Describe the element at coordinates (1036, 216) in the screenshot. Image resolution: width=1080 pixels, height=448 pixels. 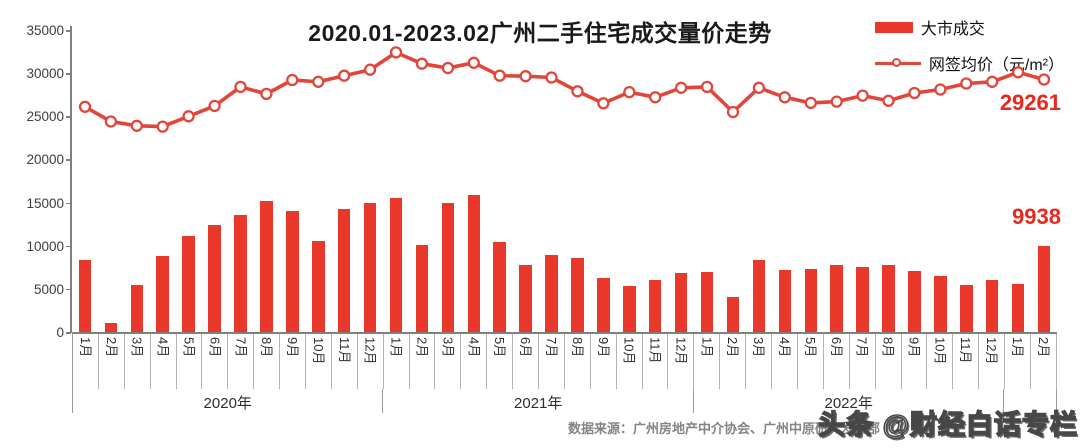
I see `volume-last-callout: 9938` at that location.